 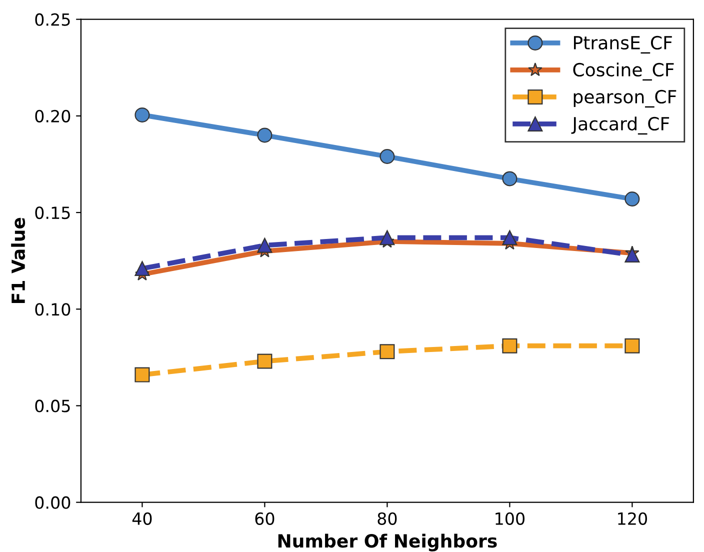 I want to click on y-tick-label: 0.15, so click(x=52, y=213).